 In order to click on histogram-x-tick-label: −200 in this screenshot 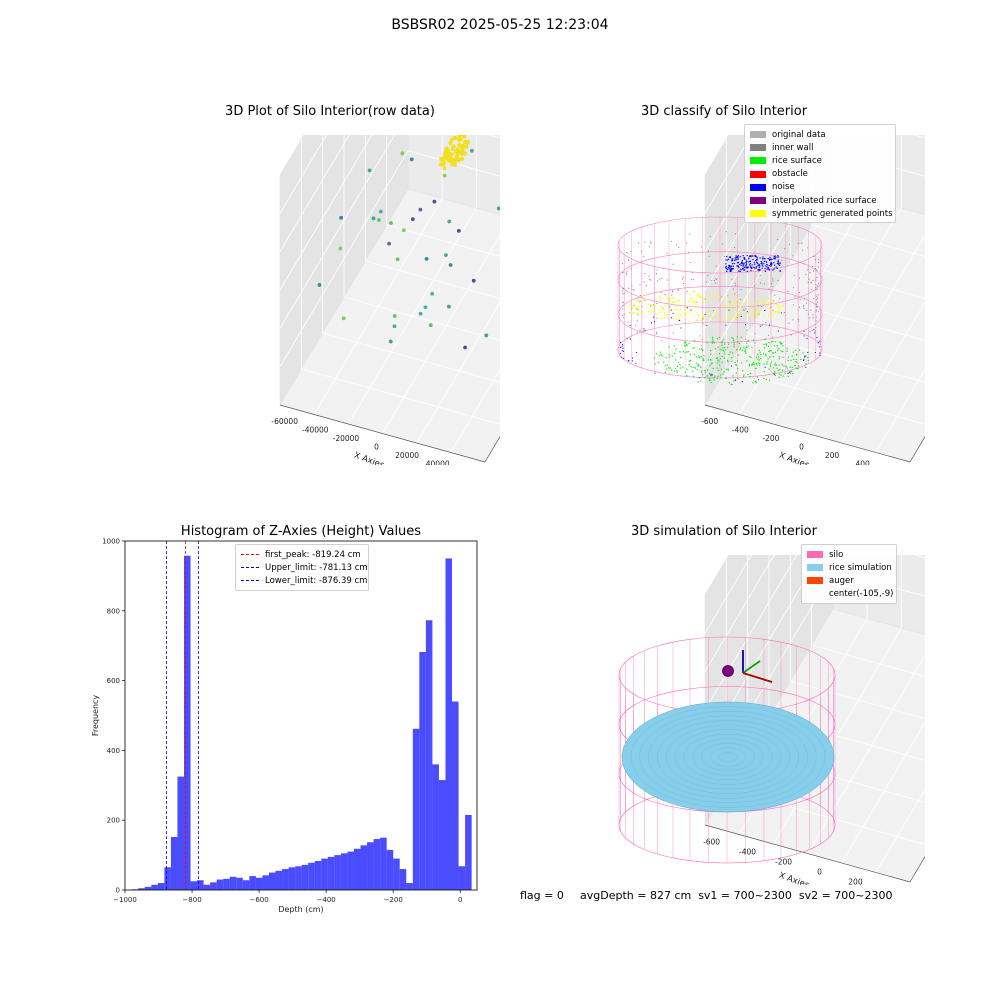, I will do `click(393, 900)`.